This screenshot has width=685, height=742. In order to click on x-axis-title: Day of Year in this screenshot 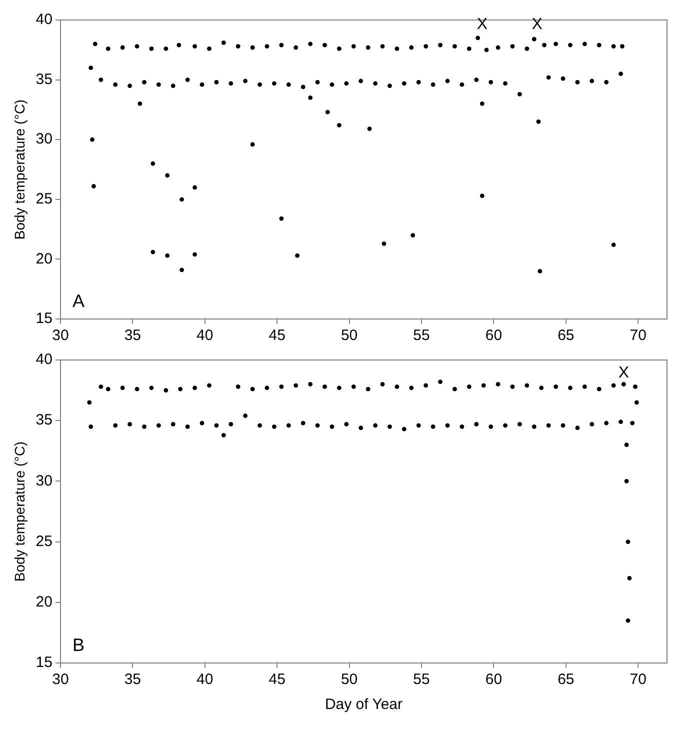, I will do `click(363, 705)`.